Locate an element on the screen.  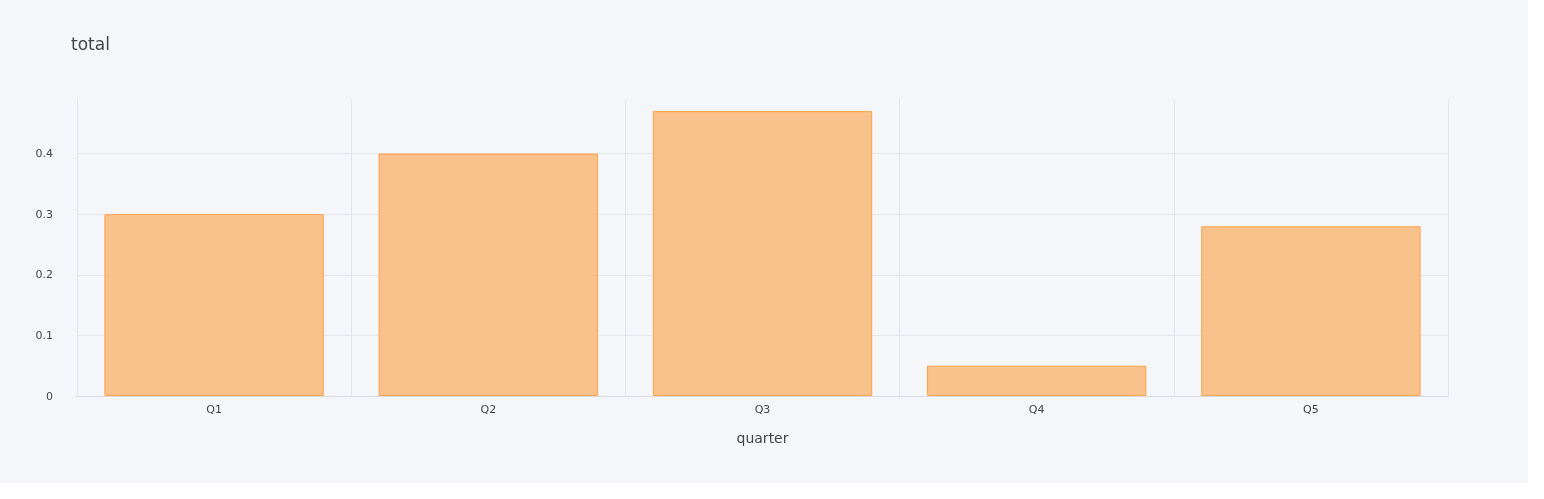
x-tick-label: Q5 is located at coordinates (1311, 409).